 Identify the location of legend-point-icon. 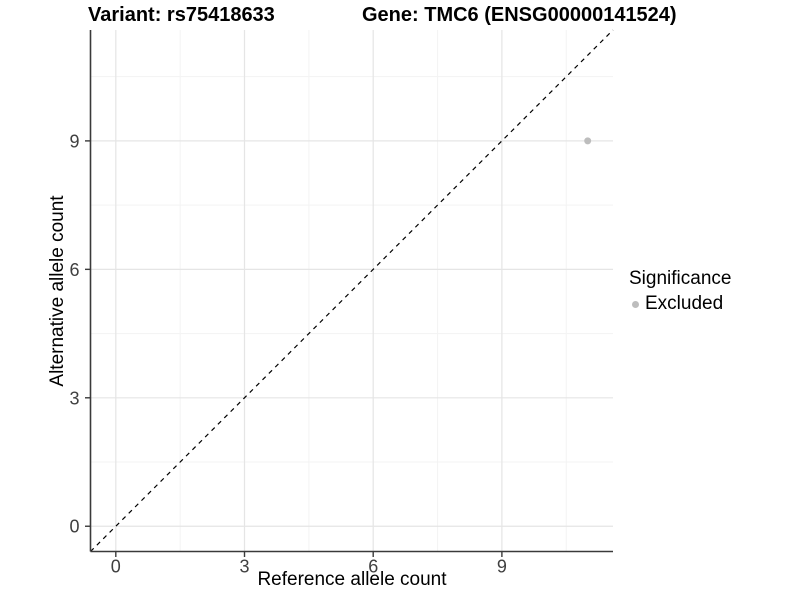
(635, 304).